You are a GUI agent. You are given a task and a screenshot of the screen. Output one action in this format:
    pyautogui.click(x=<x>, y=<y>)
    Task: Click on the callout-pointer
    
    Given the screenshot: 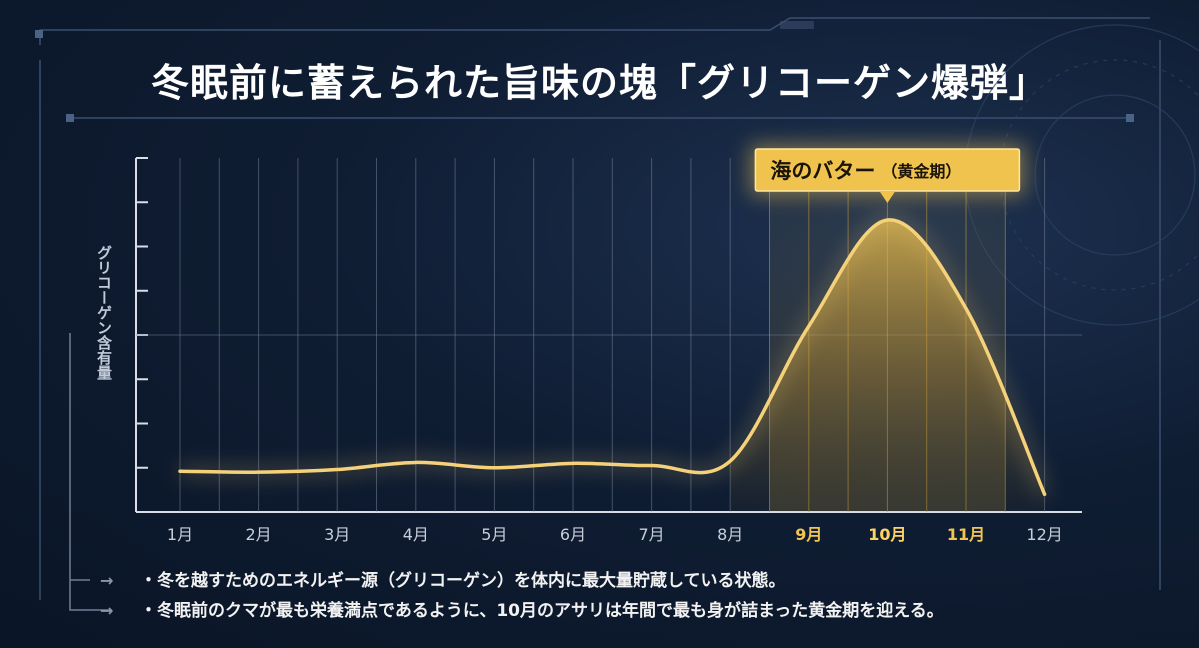 What is the action you would take?
    pyautogui.click(x=887, y=197)
    